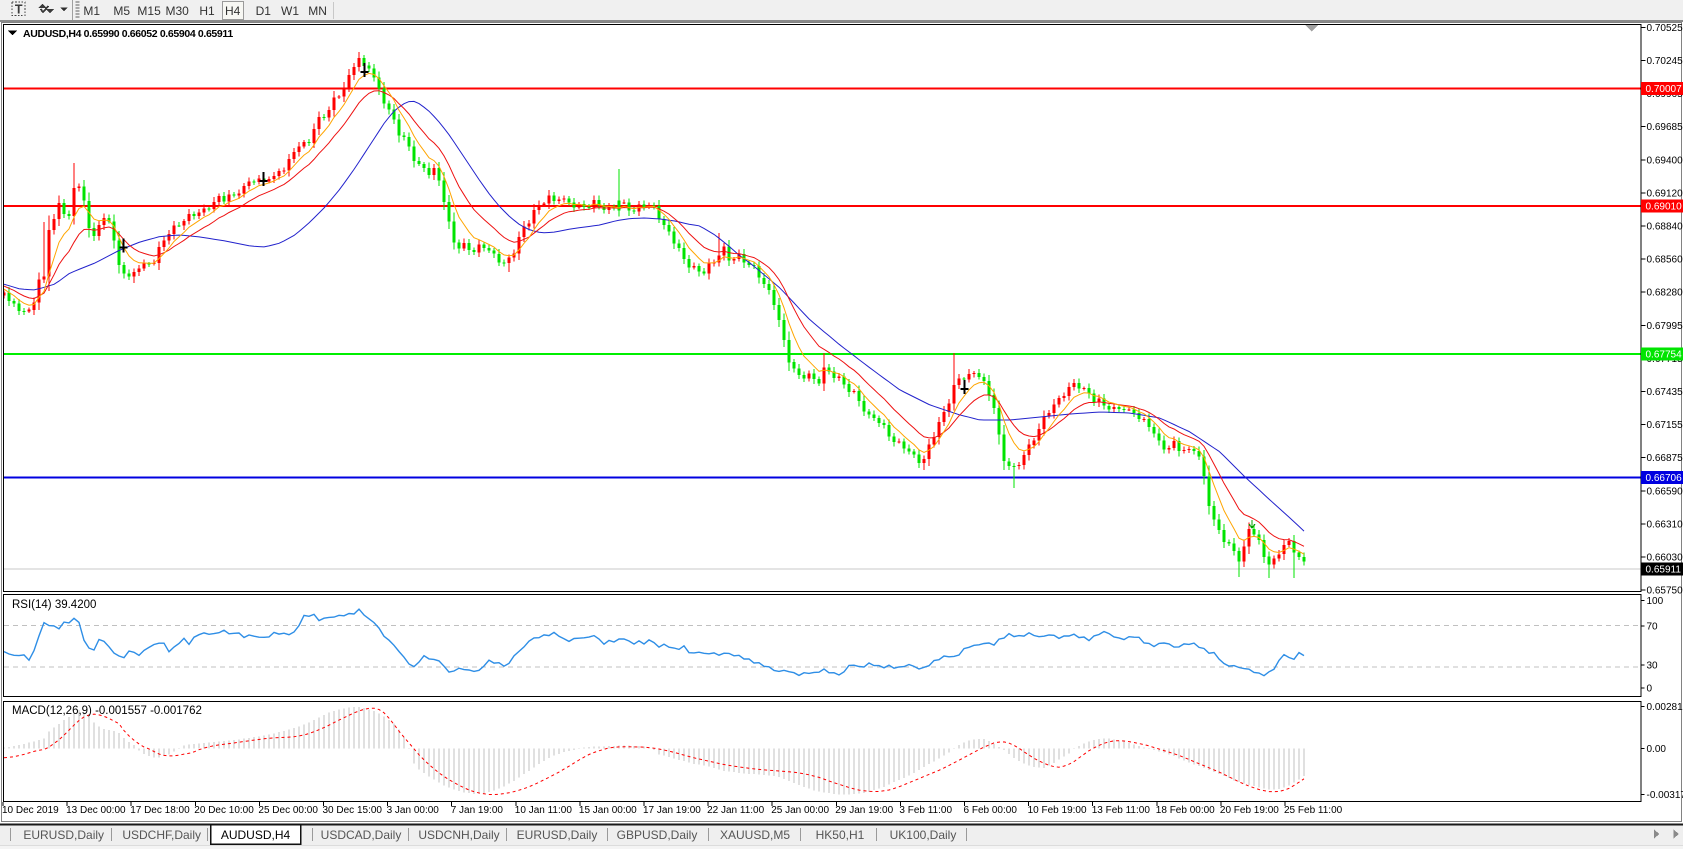 The width and height of the screenshot is (1683, 849). Describe the element at coordinates (1057, 810) in the screenshot. I see `svg-text: 10 Feb 19:00` at that location.